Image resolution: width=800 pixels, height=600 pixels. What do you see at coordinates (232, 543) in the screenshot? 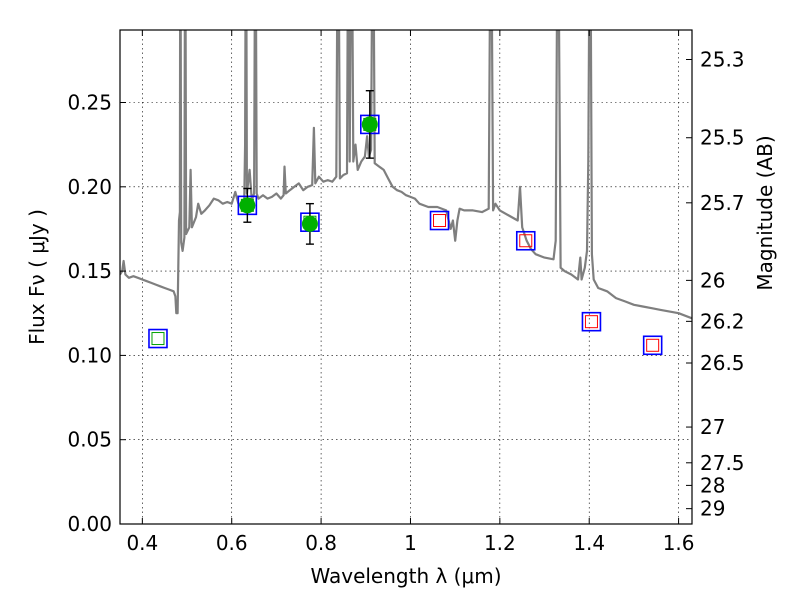
I see `x-tick-label: 0.6` at bounding box center [232, 543].